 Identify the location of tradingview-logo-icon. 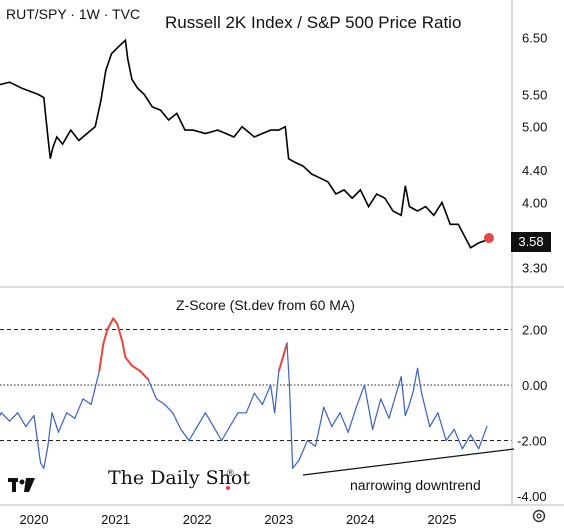
(21, 485).